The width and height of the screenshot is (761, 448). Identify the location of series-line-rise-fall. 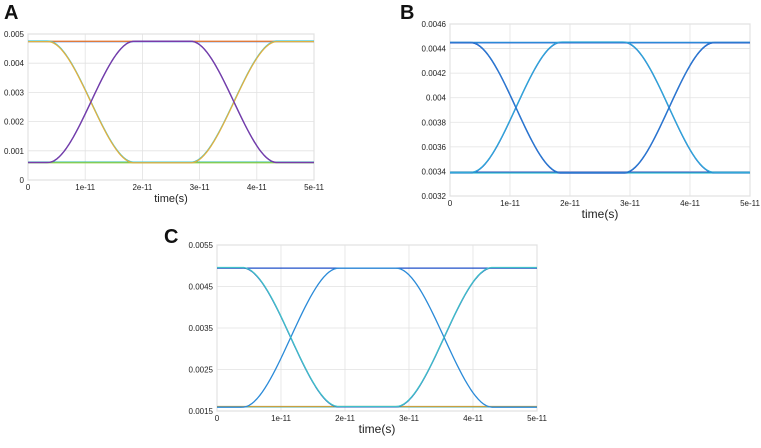
(377, 337).